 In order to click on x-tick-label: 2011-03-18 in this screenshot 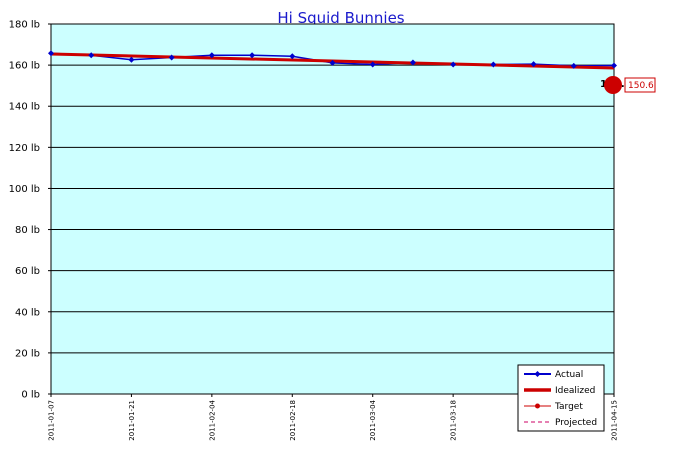, I will do `click(454, 420)`.